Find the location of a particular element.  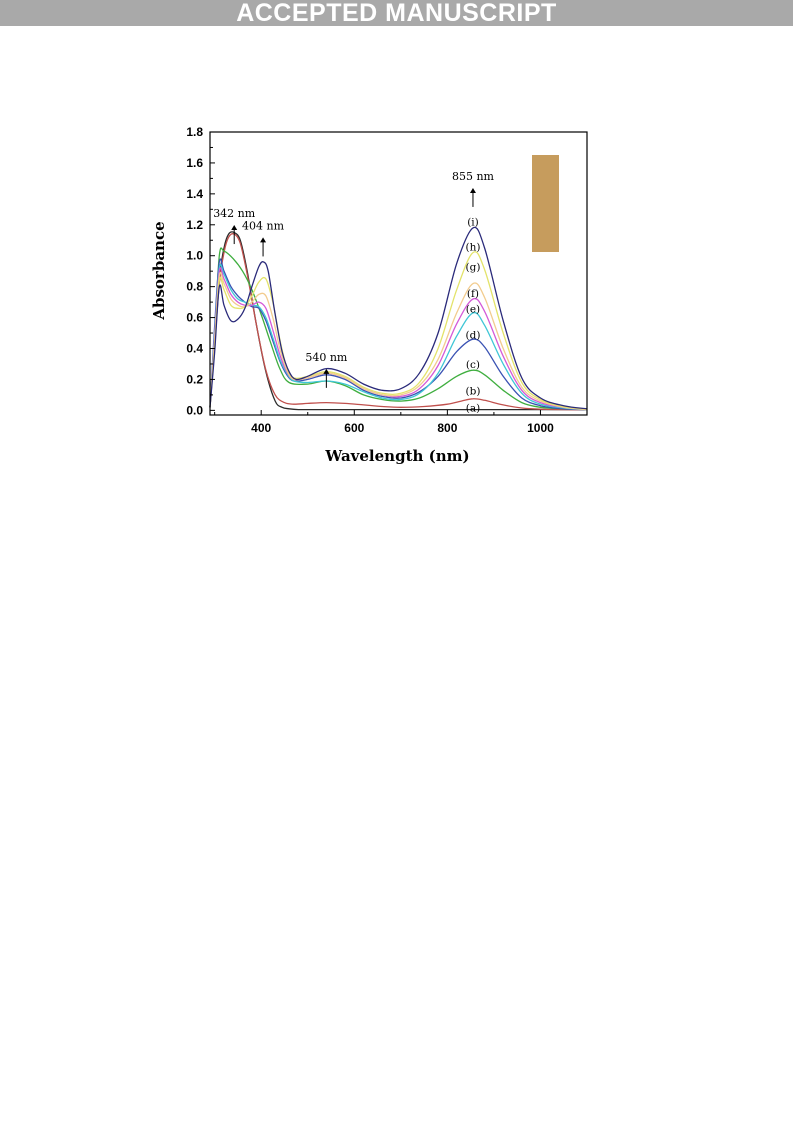

curve-label: (c) is located at coordinates (473, 365).